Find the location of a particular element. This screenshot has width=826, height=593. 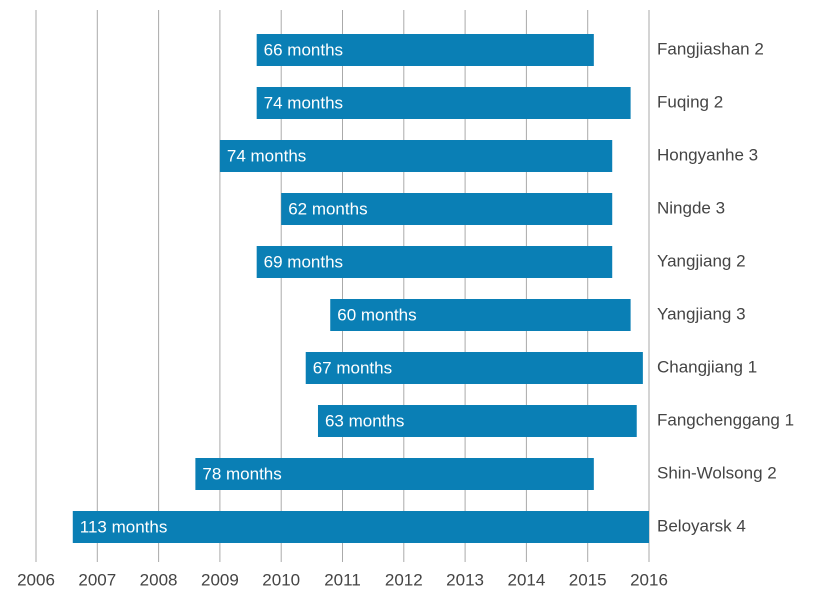

bar-label: 62 months is located at coordinates (327, 208).